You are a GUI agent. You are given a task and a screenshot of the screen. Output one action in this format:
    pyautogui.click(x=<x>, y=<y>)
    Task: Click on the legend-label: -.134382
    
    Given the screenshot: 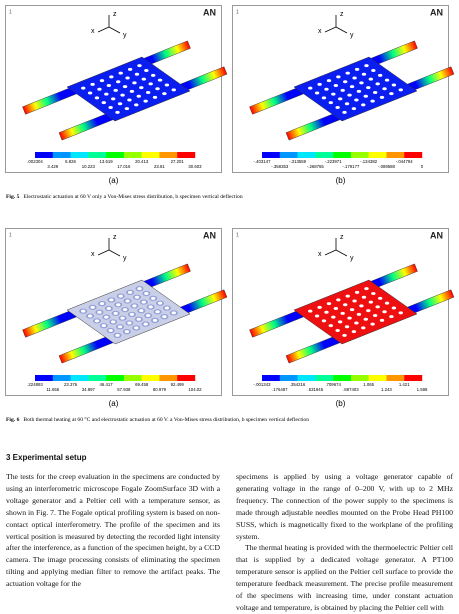 What is the action you would take?
    pyautogui.click(x=369, y=161)
    